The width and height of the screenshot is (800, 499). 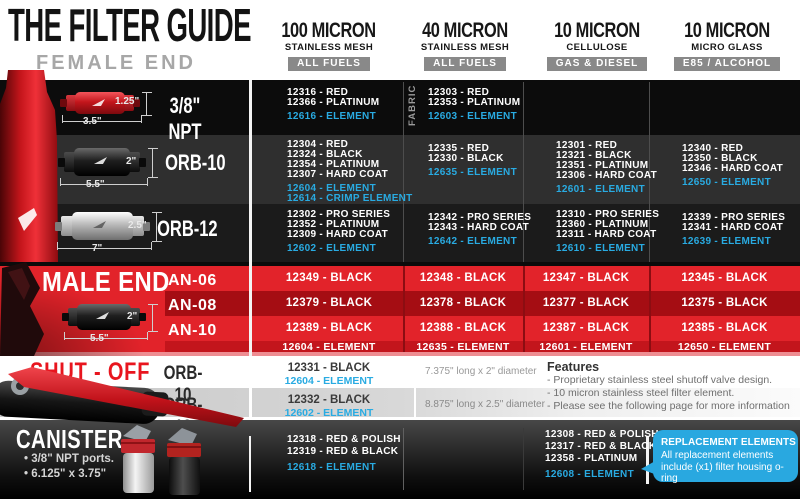 What do you see at coordinates (99, 338) in the screenshot?
I see `male-width-dim: 5.5"` at bounding box center [99, 338].